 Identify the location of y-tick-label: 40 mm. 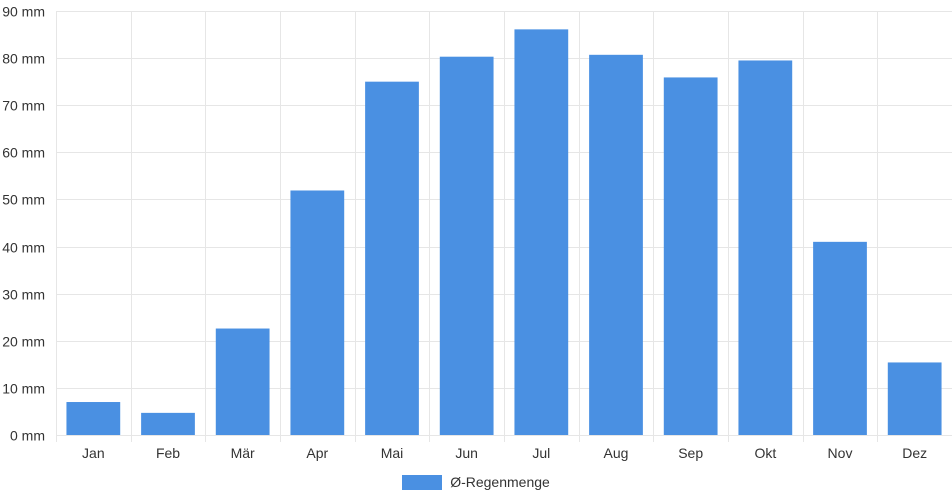
(23, 248).